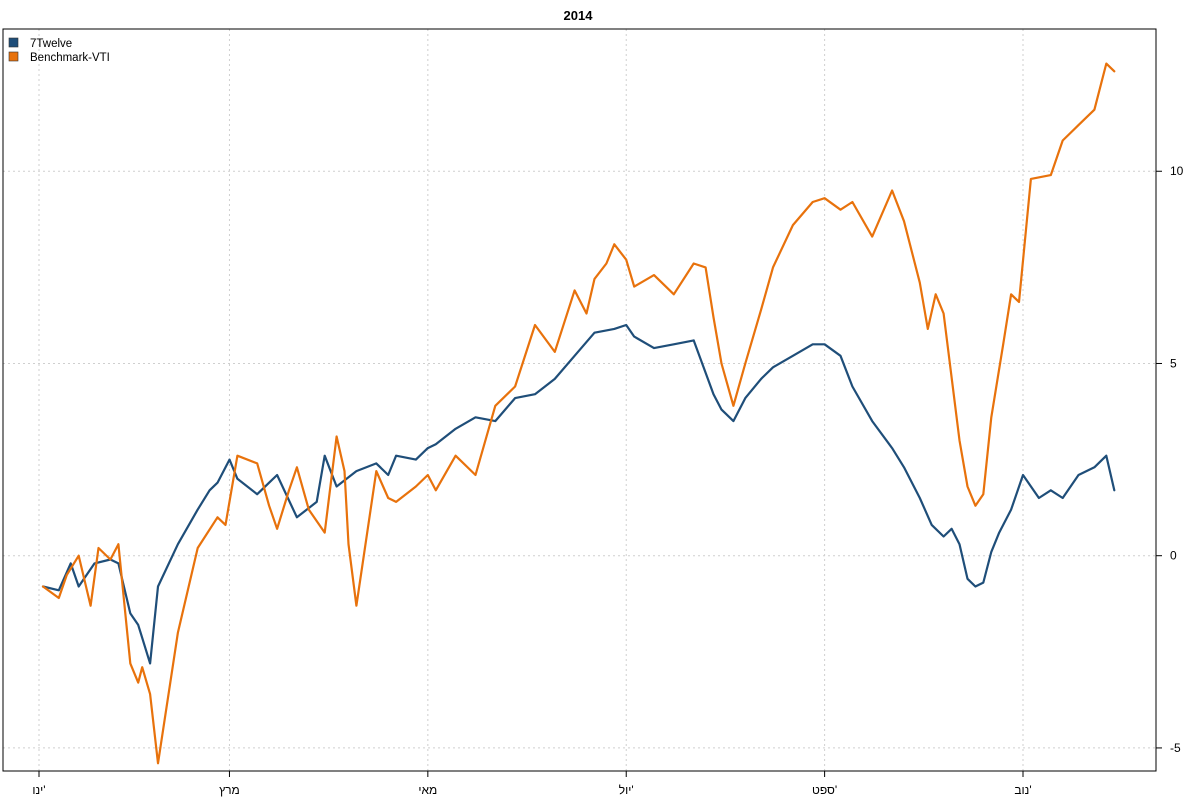  Describe the element at coordinates (1173, 363) in the screenshot. I see `y-tick-label: 5` at that location.